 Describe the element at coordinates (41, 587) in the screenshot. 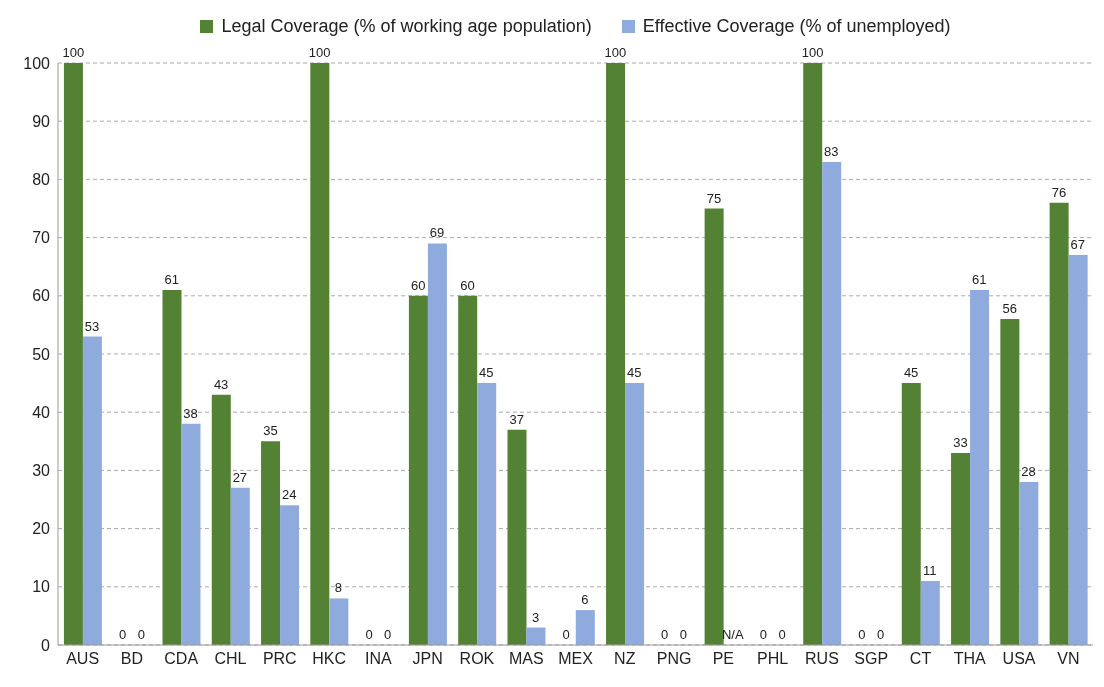

I see `y-tick-label: 10` at that location.